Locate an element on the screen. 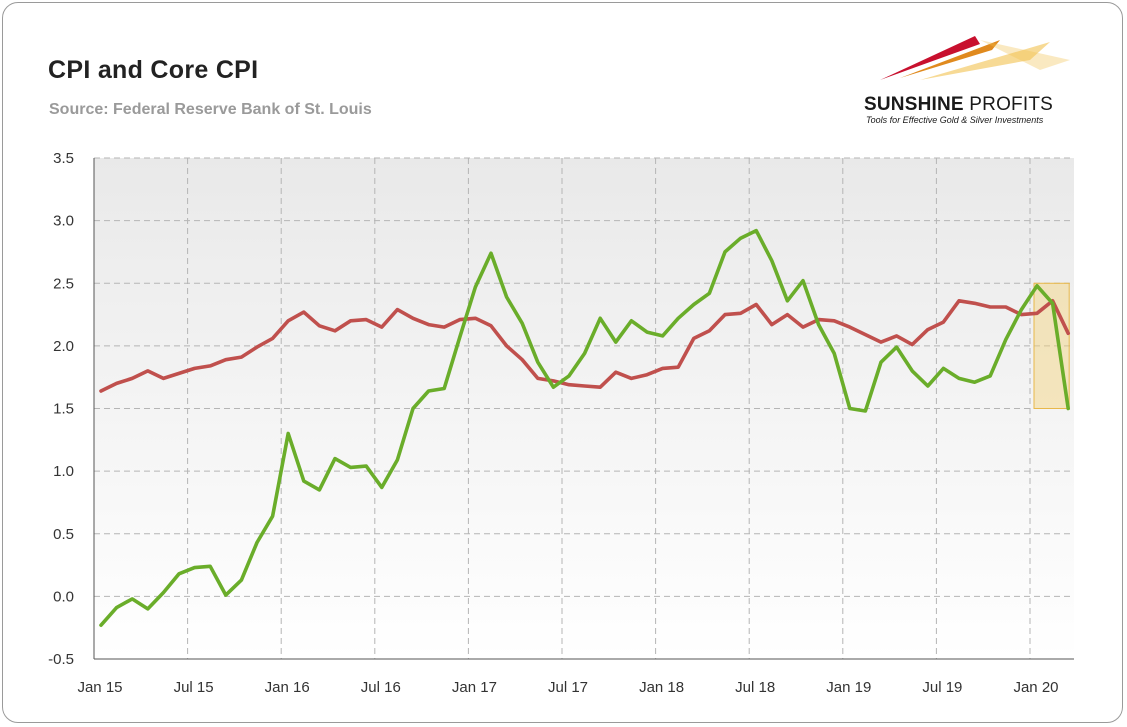 Image resolution: width=1127 pixels, height=727 pixels. y-tick-label: 2.0 is located at coordinates (63, 346).